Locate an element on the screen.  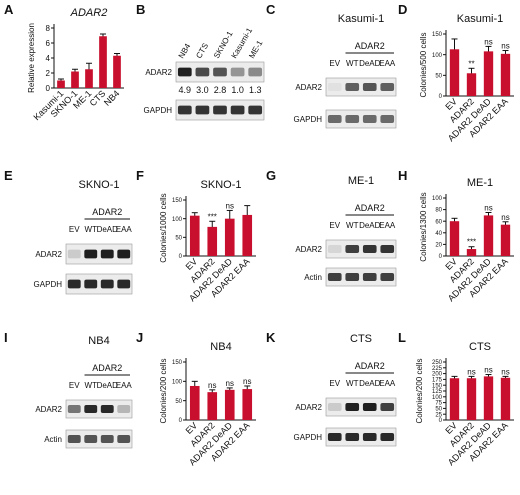
y-tick-label: 125 is located at coordinates (437, 392).